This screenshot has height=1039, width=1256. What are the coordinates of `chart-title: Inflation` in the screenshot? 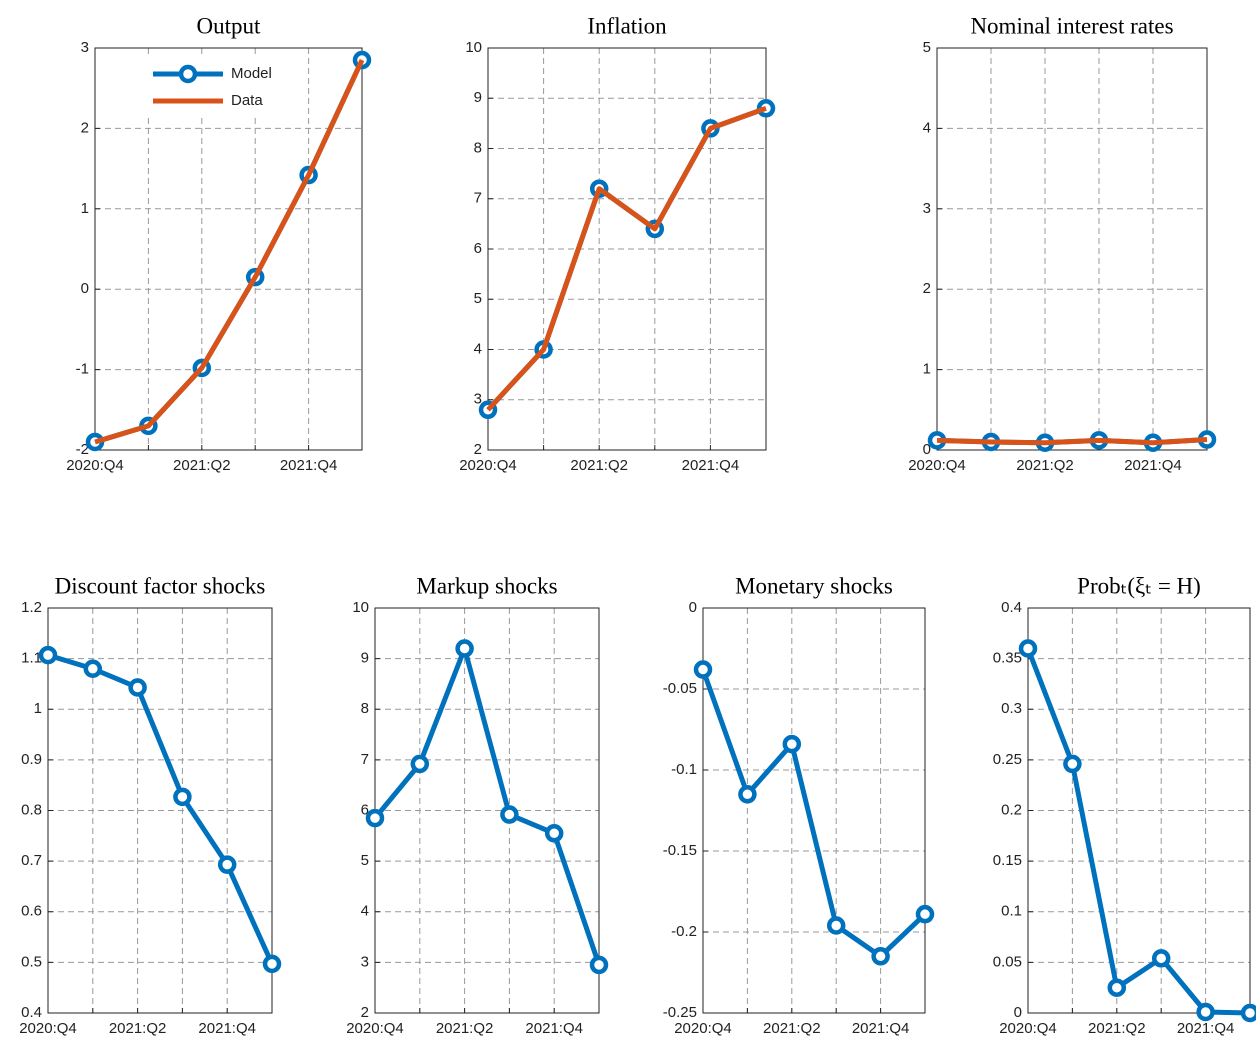 It's located at (627, 25).